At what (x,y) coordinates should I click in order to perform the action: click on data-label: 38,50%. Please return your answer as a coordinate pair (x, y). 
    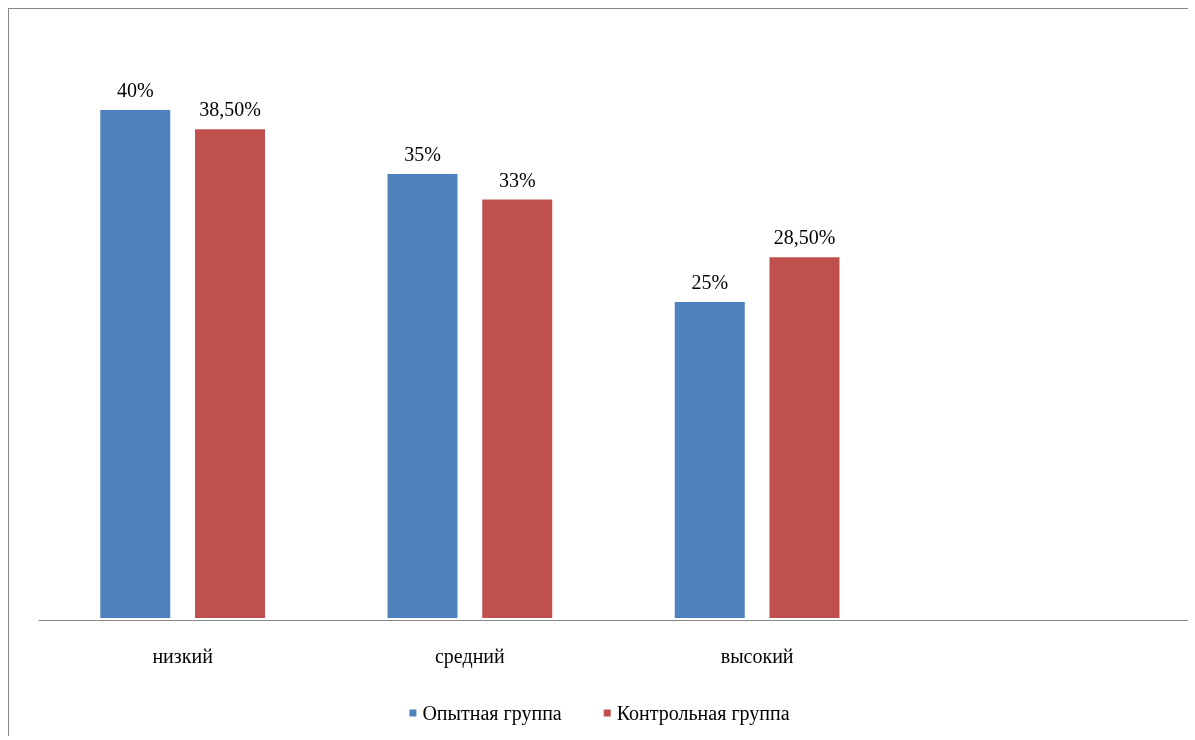
    Looking at the image, I should click on (230, 109).